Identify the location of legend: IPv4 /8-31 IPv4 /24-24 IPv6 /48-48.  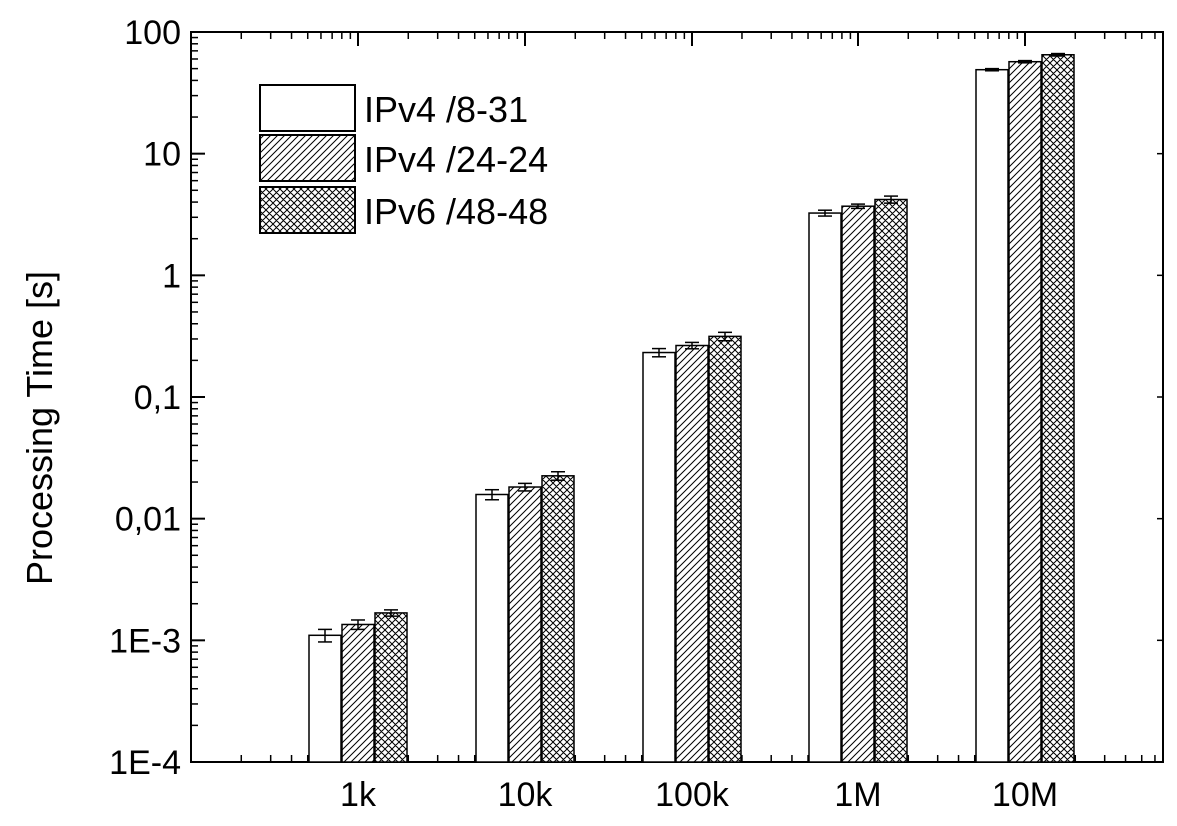
(403, 159).